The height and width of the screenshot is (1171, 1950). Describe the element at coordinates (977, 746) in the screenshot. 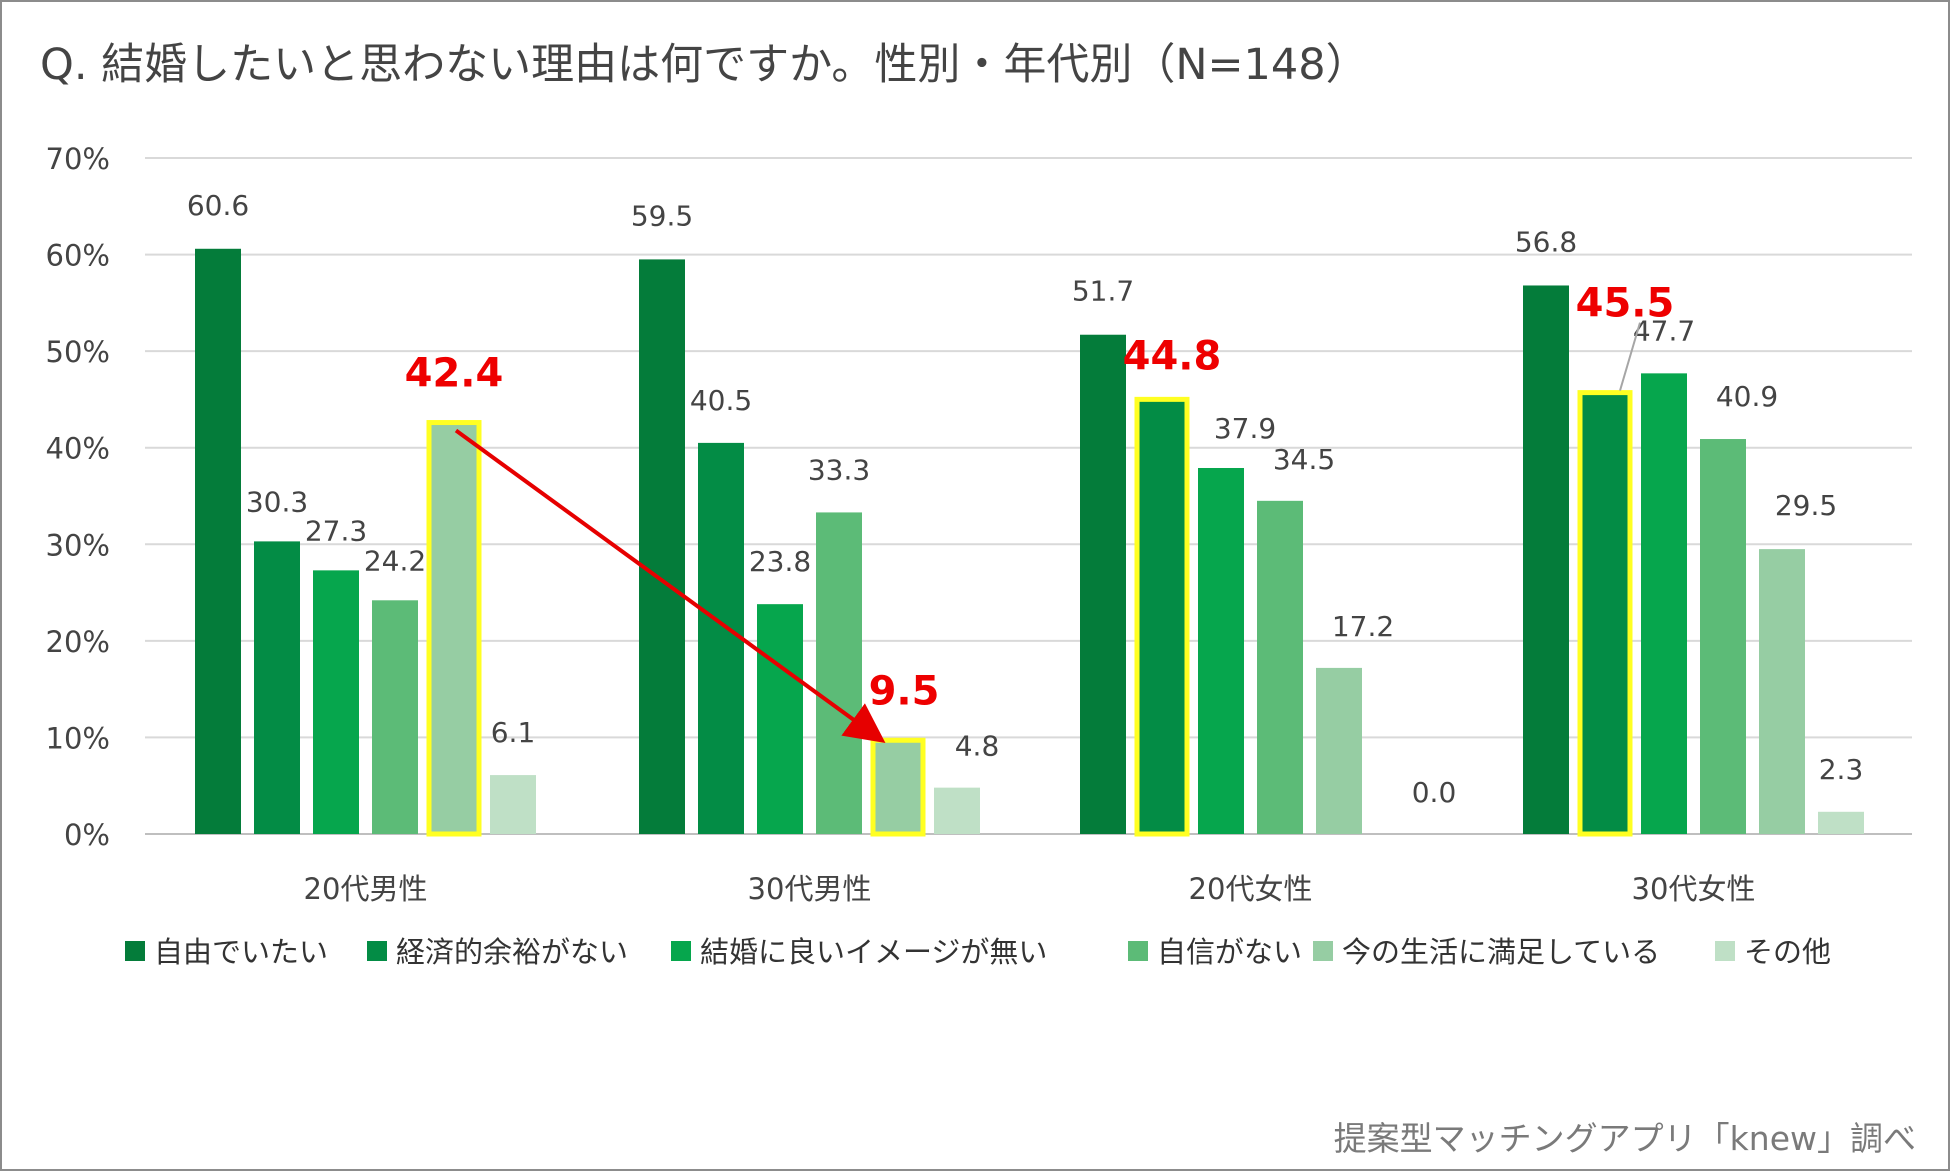

I see `value-label: 4.8` at that location.